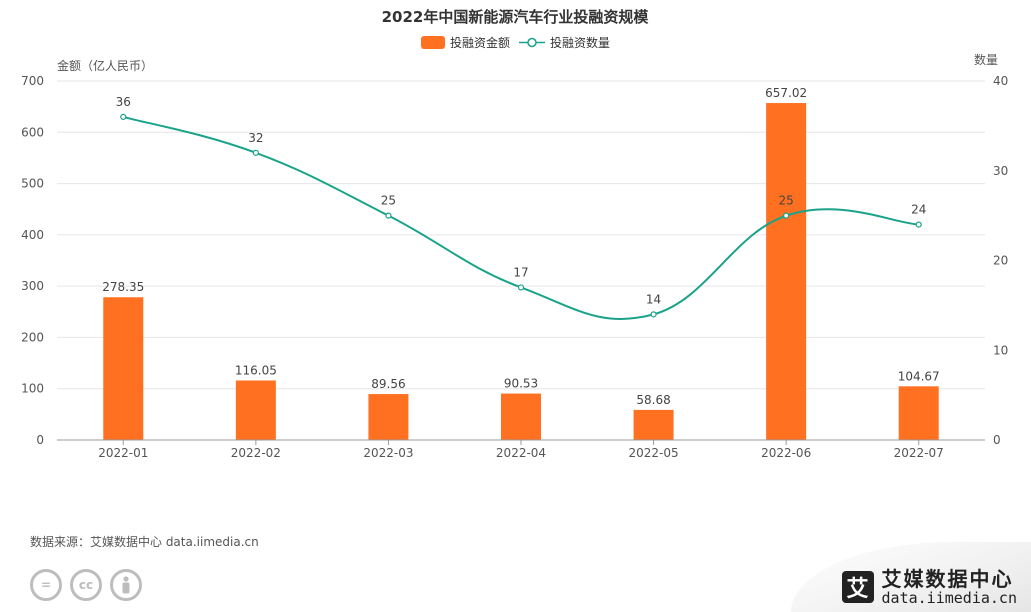  What do you see at coordinates (521, 453) in the screenshot?
I see `x-tick-label: 2022-04` at bounding box center [521, 453].